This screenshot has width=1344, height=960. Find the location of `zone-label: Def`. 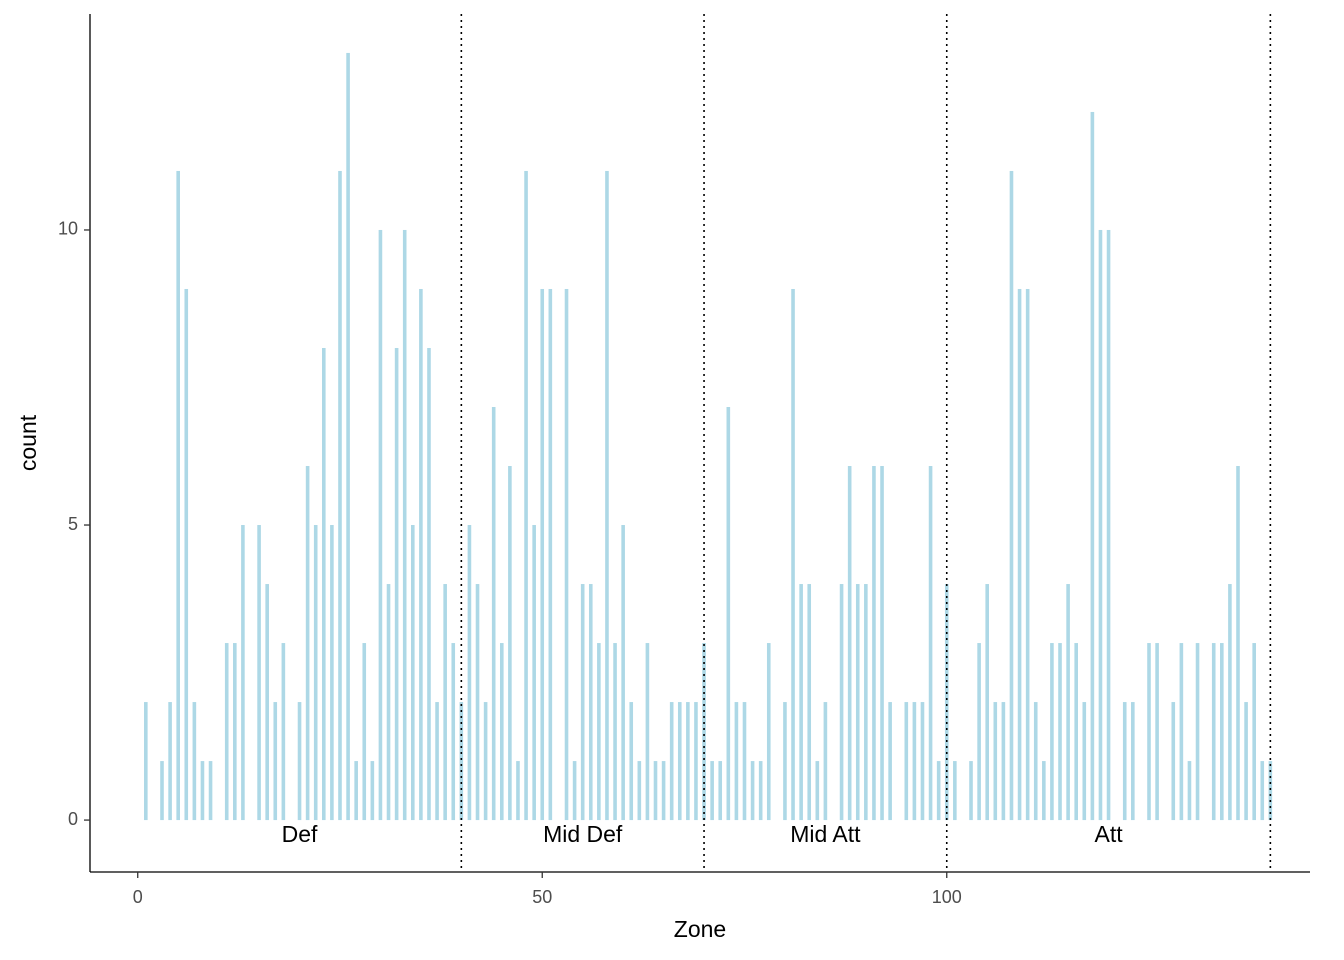

zone-label: Def is located at coordinates (300, 834).